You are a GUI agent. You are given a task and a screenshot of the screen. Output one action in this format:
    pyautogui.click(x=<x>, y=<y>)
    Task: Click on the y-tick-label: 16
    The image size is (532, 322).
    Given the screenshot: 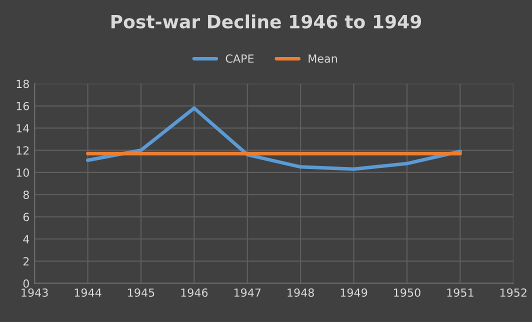 What is the action you would take?
    pyautogui.click(x=23, y=106)
    